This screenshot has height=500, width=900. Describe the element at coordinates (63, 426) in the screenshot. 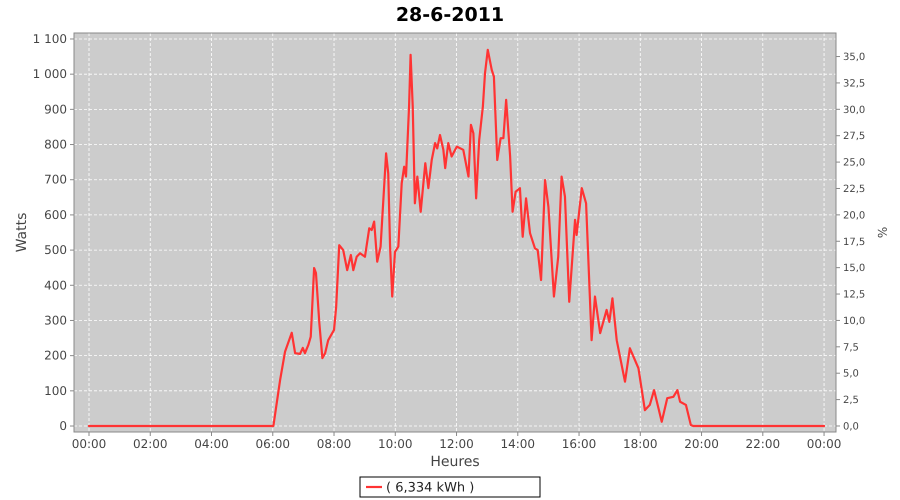

I see `y-tick-label: 0` at that location.